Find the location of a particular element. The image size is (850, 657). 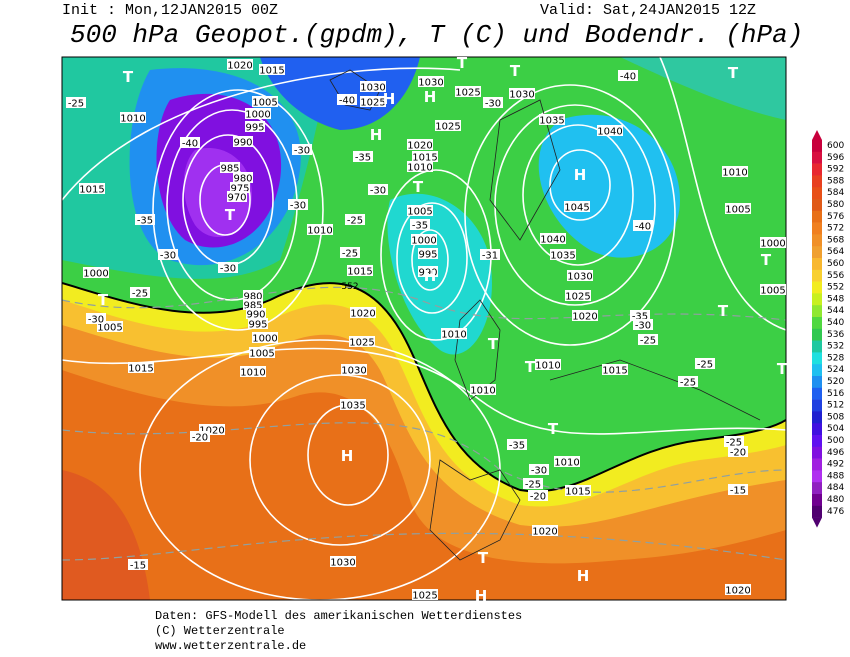

isobar-label-group: 1005 is located at coordinates (265, 102).